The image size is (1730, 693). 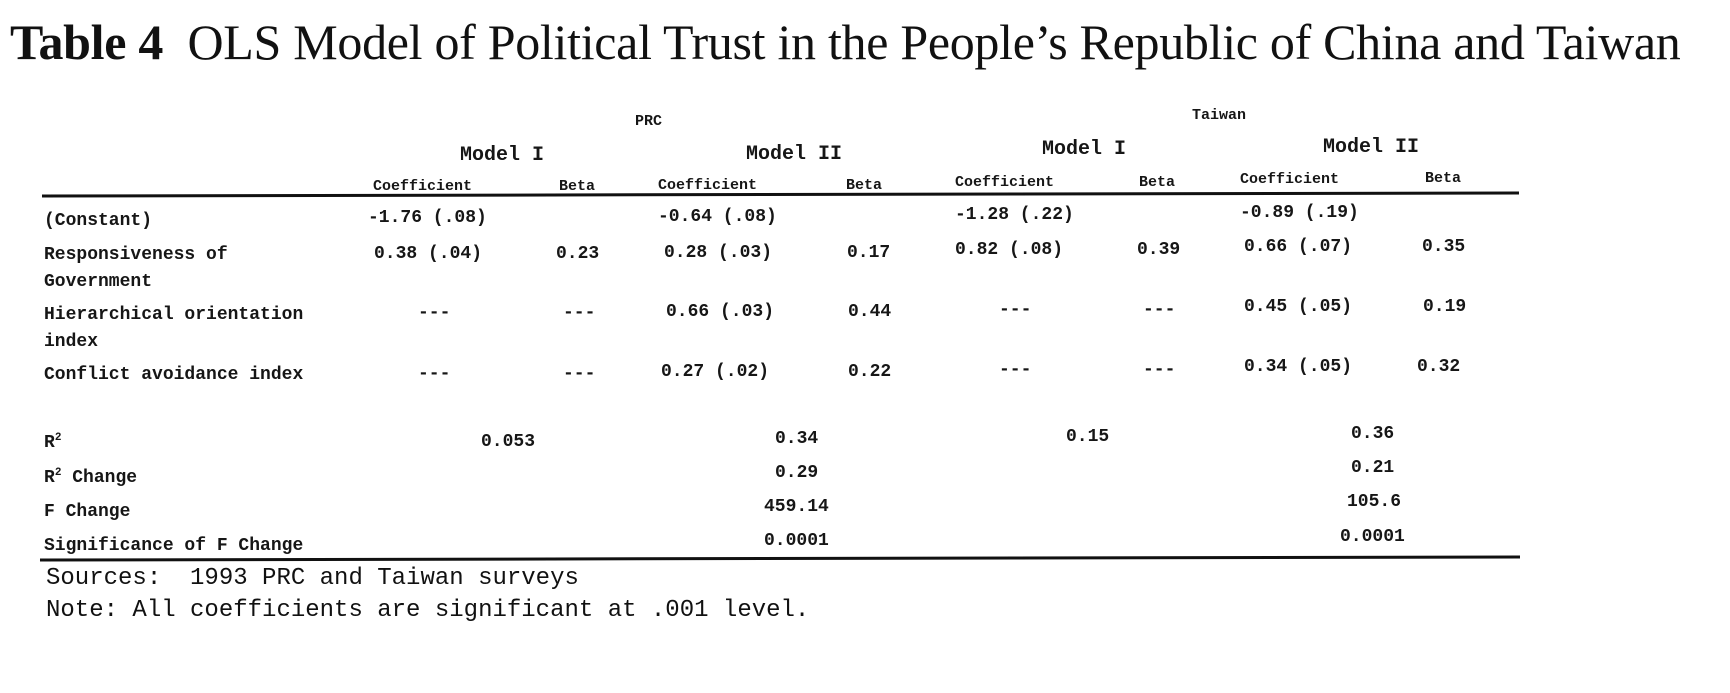 I want to click on col-beta-4: Beta, so click(x=1443, y=178).